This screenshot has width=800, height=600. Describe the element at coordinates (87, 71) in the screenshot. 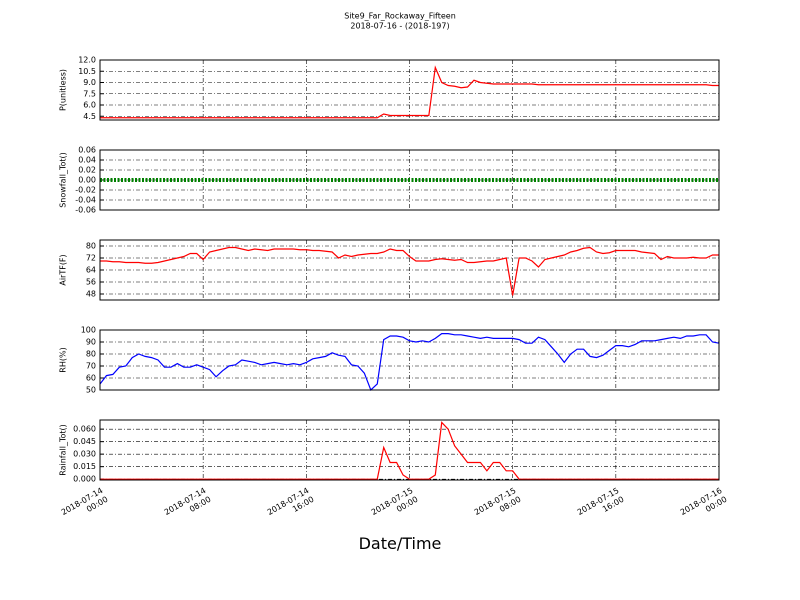

I see `y-tick-label: 10.5` at that location.